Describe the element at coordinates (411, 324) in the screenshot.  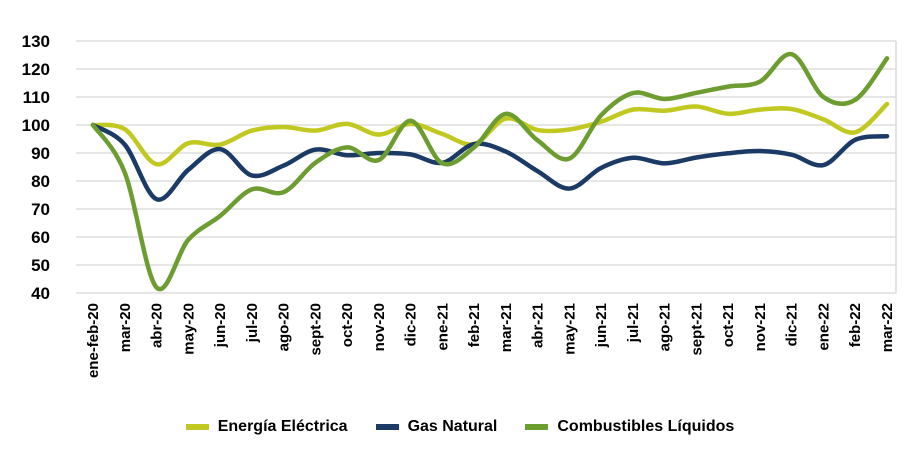
I see `x-axis-label-dic-20: dic-20` at that location.